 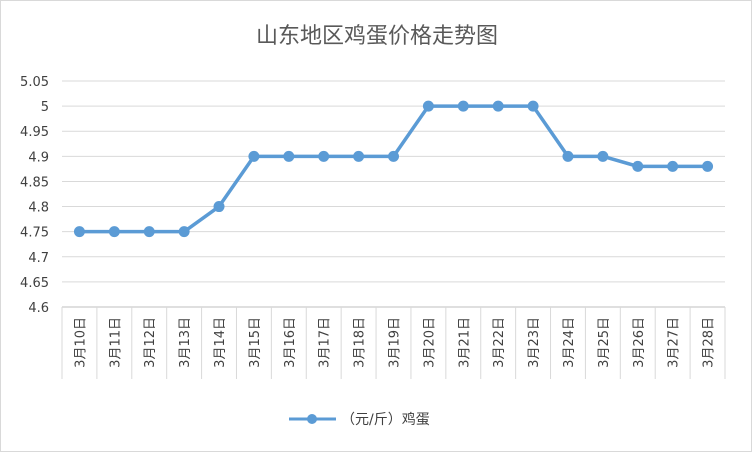 What do you see at coordinates (34, 132) in the screenshot?
I see `y-tick-label: 4.95` at bounding box center [34, 132].